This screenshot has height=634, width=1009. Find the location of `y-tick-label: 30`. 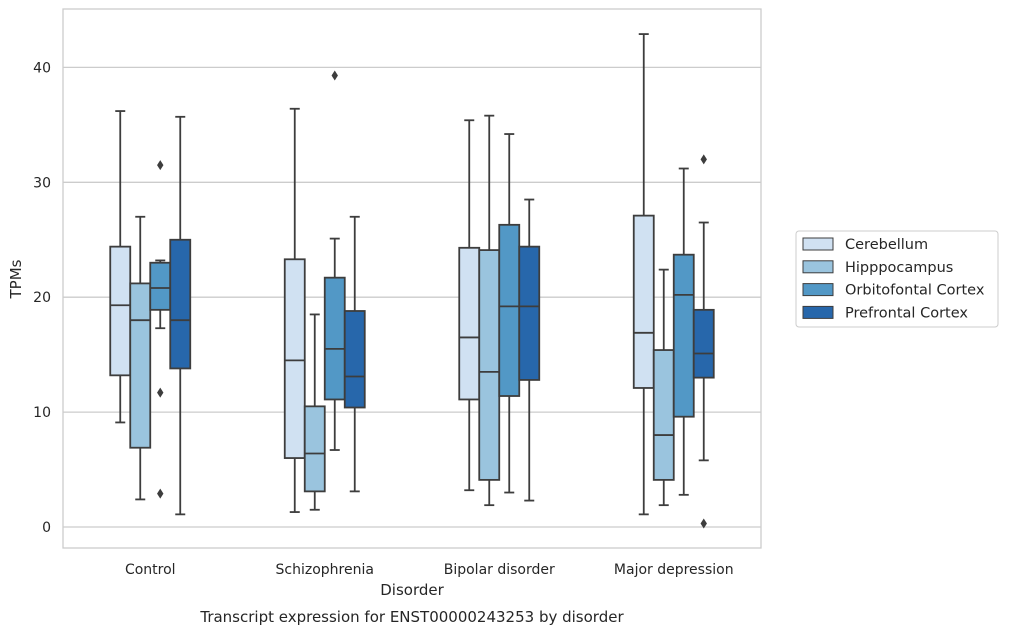

y-tick-label: 30 is located at coordinates (42, 183).